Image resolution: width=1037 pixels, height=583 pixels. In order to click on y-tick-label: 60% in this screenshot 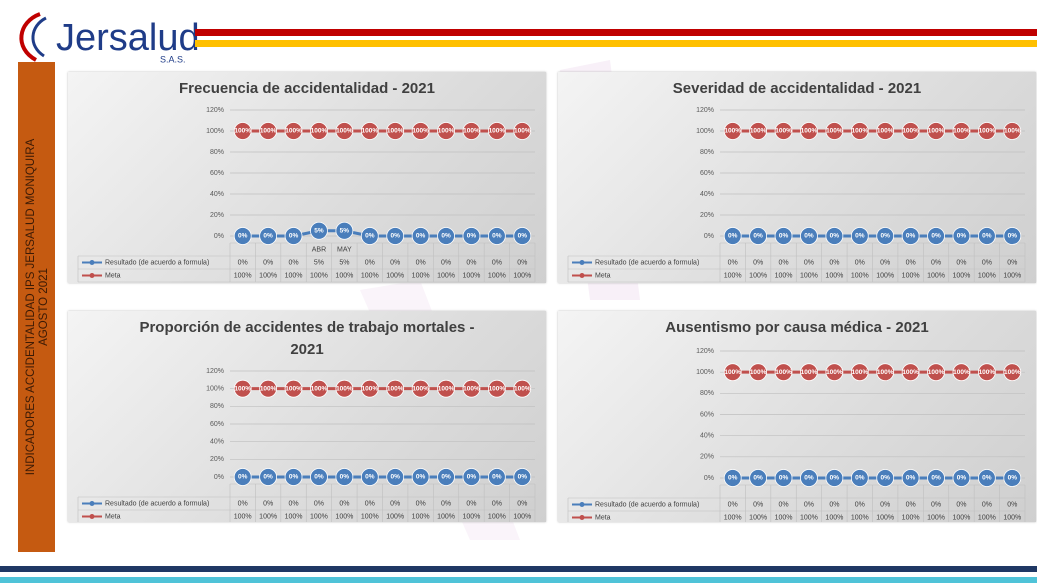, I will do `click(217, 424)`.